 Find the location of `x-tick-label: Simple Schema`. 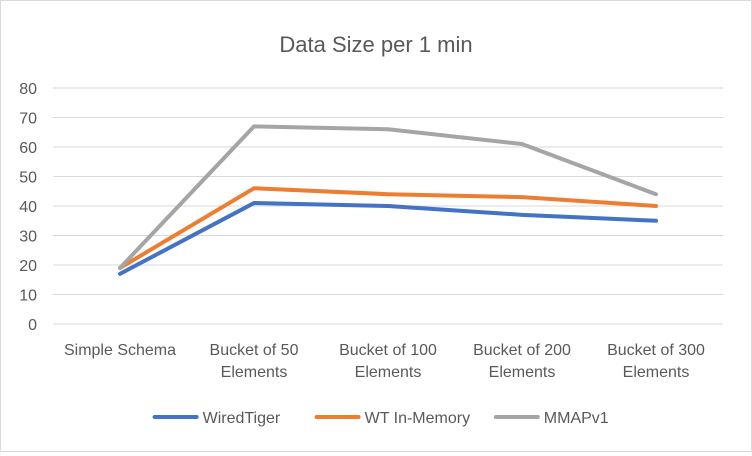

x-tick-label: Simple Schema is located at coordinates (120, 350).